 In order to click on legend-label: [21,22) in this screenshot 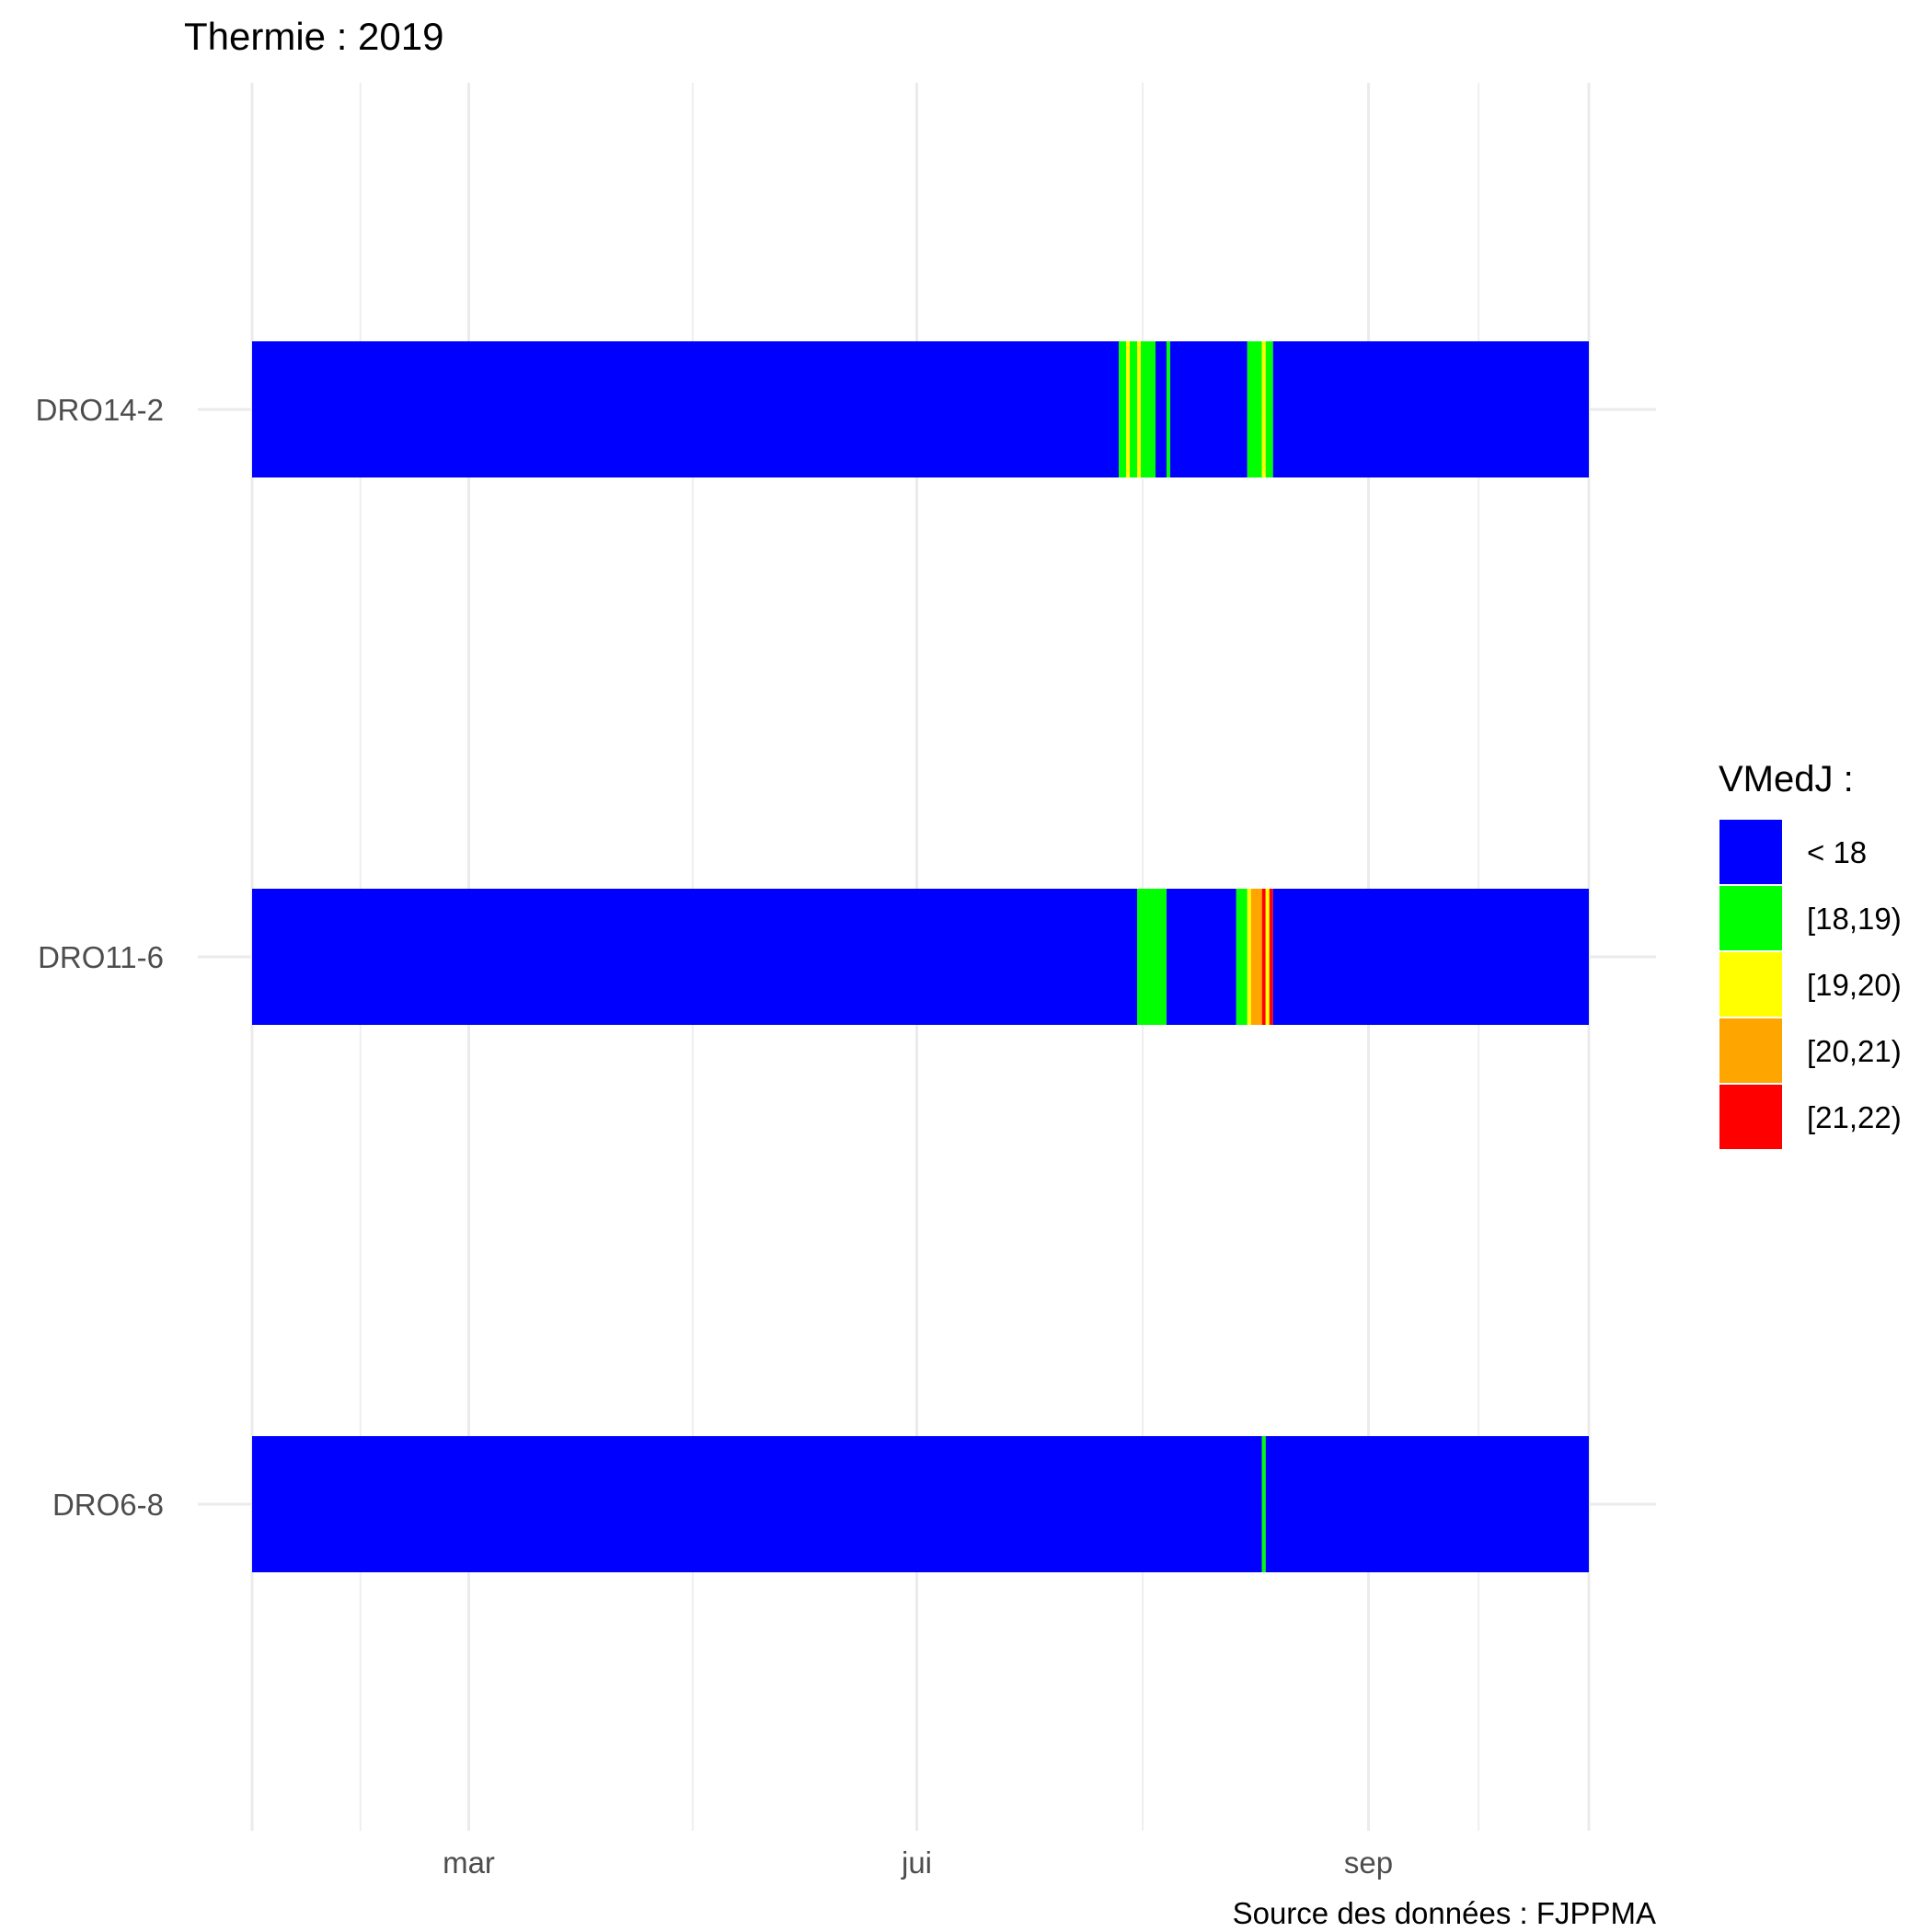, I will do `click(1854, 1117)`.